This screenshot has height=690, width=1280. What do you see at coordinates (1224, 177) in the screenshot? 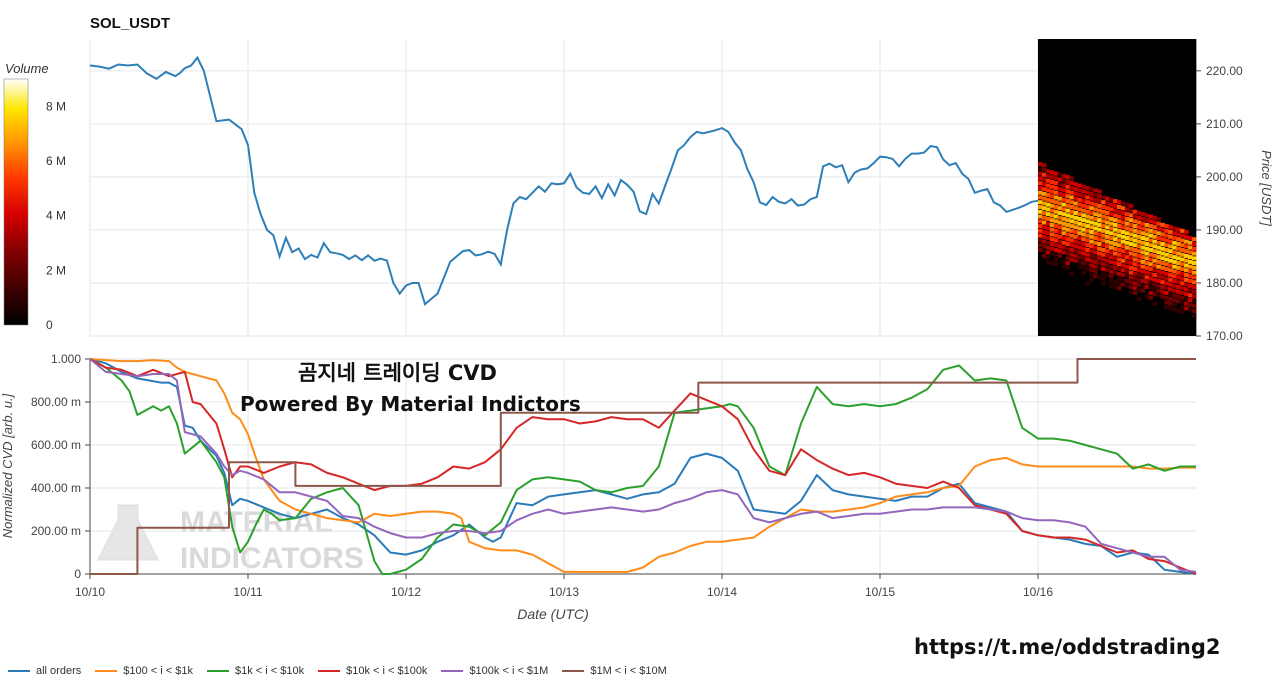
I see `price-ytick-label: 200.00` at bounding box center [1224, 177].